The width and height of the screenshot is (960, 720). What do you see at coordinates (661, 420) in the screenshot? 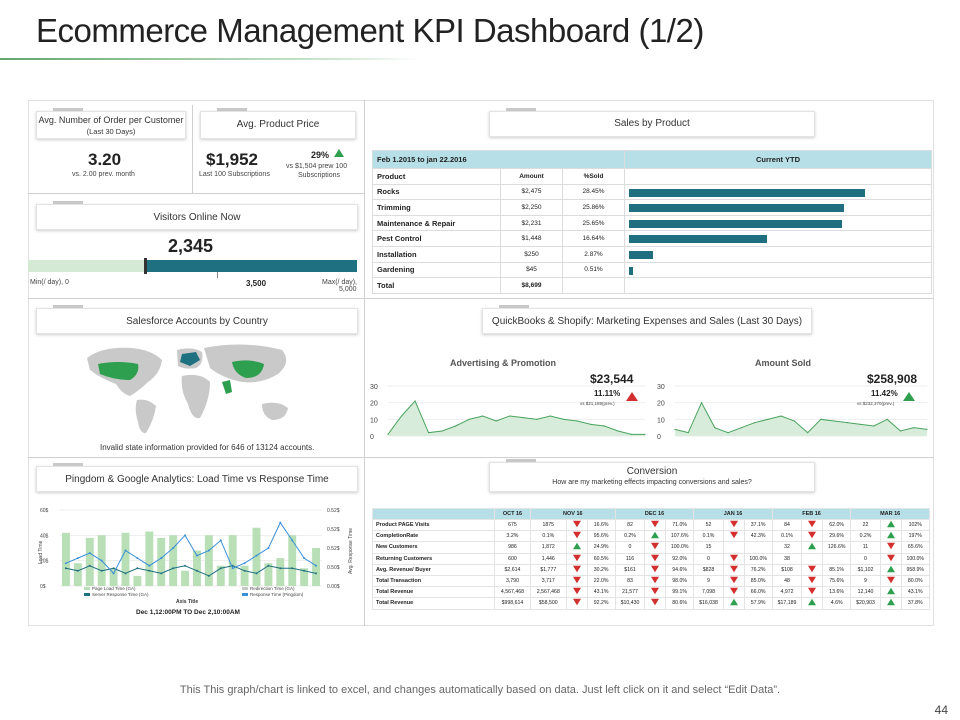
I see `y-tick-label: 10` at bounding box center [661, 420].